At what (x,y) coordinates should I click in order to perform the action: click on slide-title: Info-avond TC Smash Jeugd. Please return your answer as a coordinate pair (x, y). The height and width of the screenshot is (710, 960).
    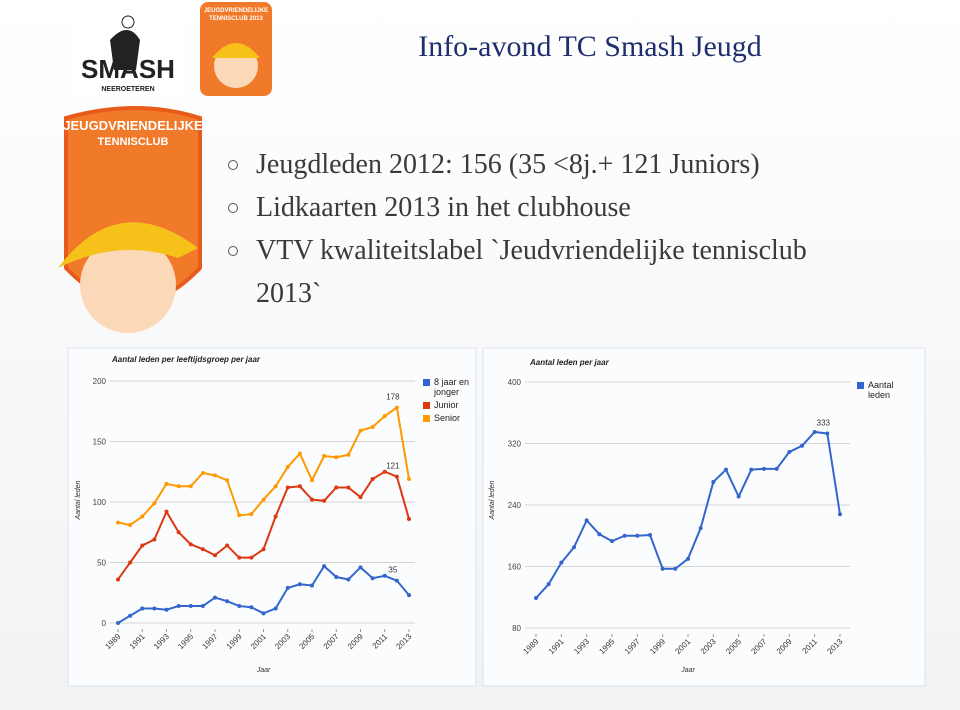
    Looking at the image, I should click on (590, 46).